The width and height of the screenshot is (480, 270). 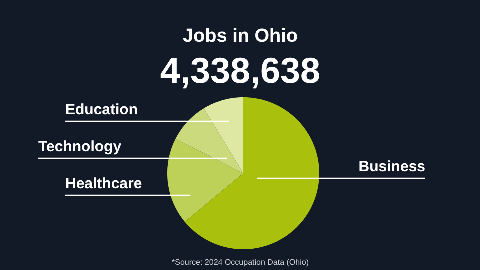 What do you see at coordinates (392, 167) in the screenshot?
I see `slice-label: Business` at bounding box center [392, 167].